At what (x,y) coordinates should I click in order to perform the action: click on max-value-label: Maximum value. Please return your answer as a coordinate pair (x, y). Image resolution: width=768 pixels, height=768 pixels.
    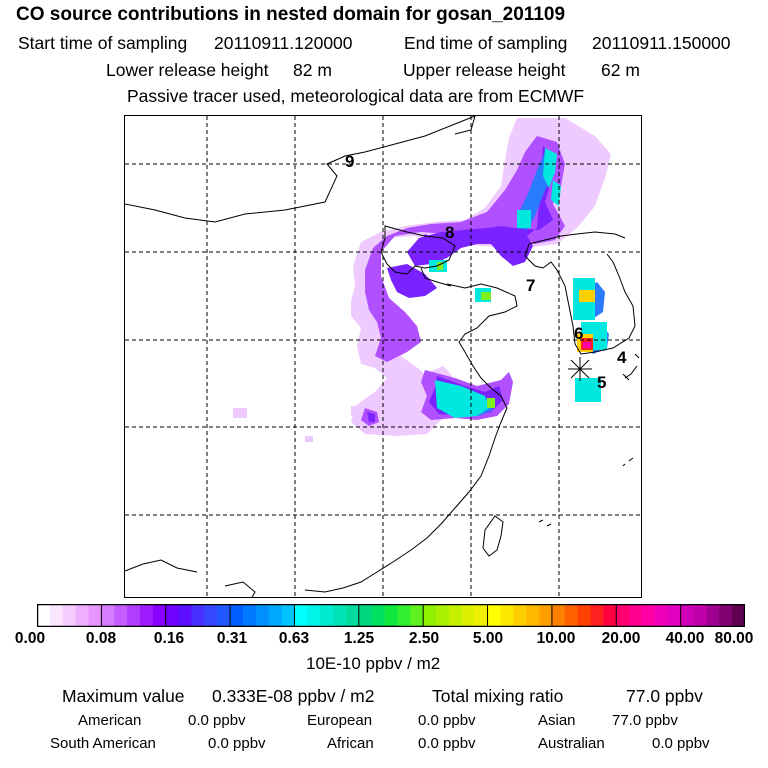
    Looking at the image, I should click on (123, 696).